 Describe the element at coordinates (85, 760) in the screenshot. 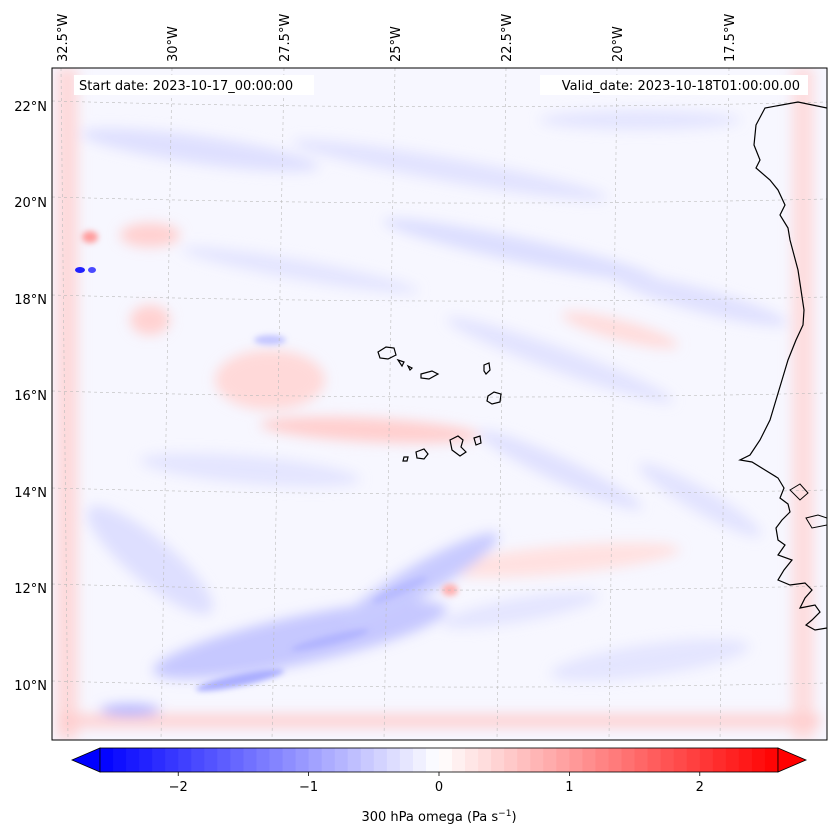

I see `colorbar-extend-low` at that location.